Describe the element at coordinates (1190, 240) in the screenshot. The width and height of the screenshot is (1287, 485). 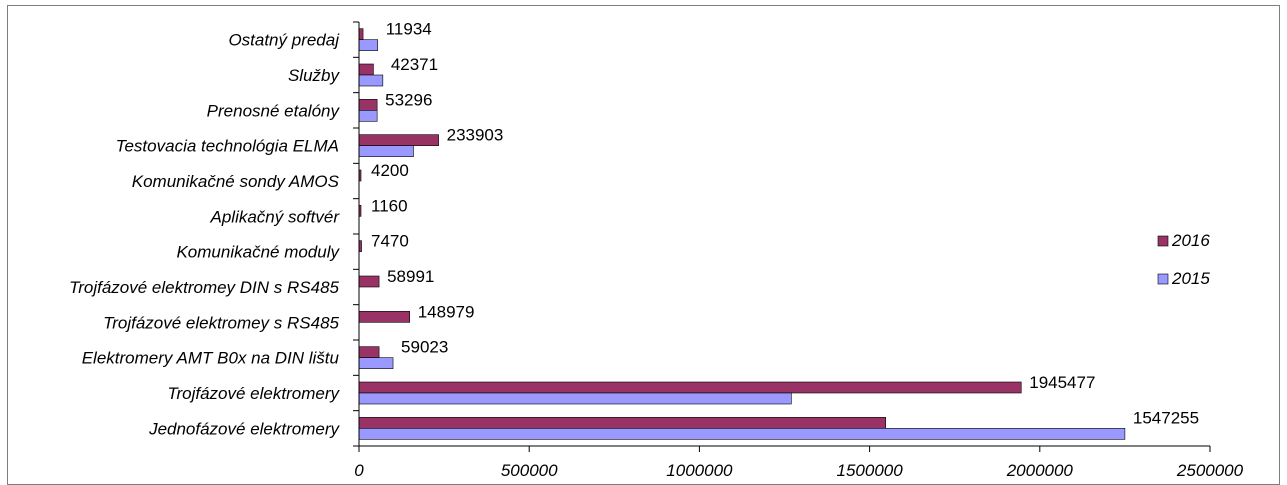
I see `legend-label-2016: 2016` at that location.